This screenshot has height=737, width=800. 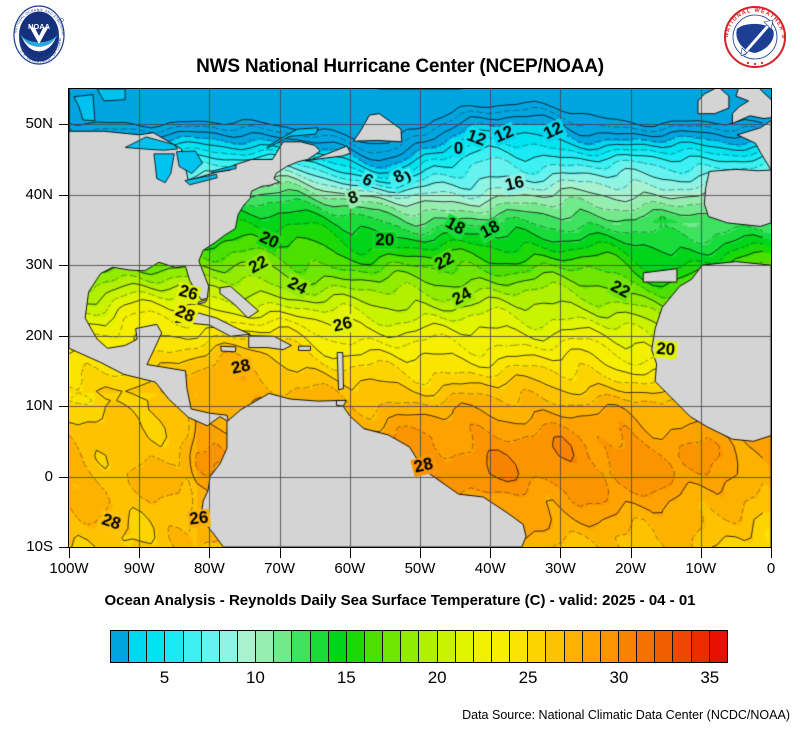 What do you see at coordinates (48, 476) in the screenshot?
I see `lat-label: 0` at bounding box center [48, 476].